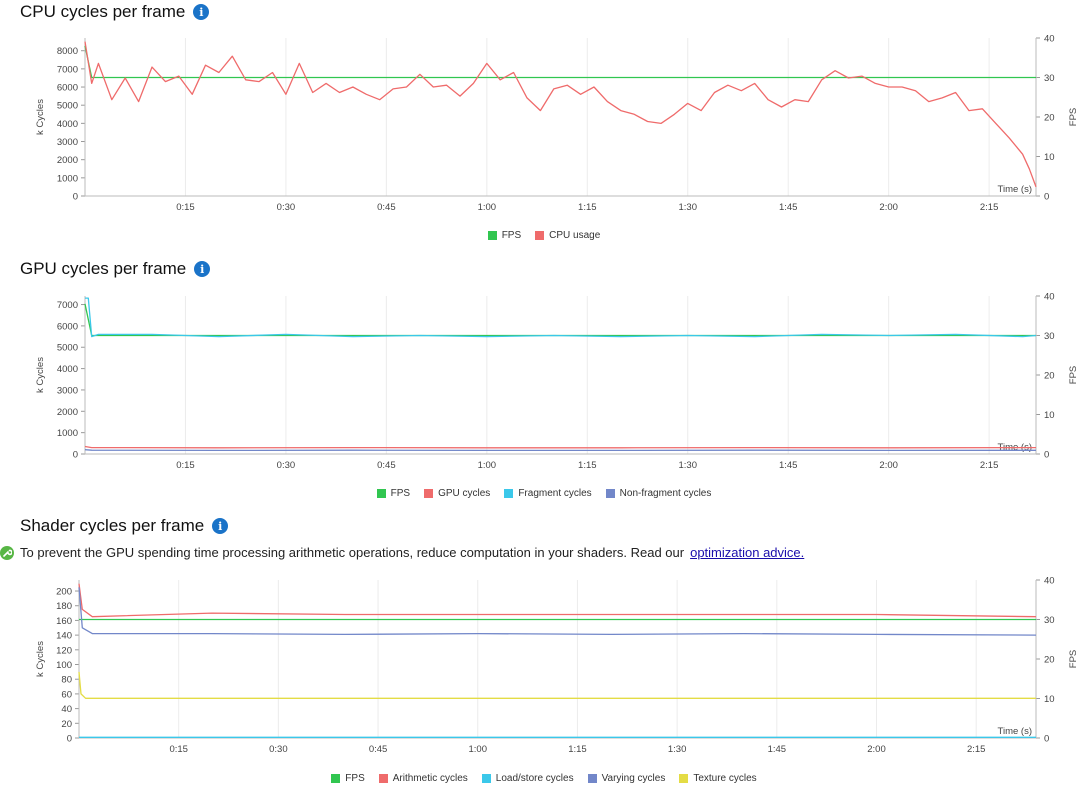 This screenshot has width=1088, height=800. What do you see at coordinates (64, 665) in the screenshot?
I see `y-tick-label: 100` at bounding box center [64, 665].